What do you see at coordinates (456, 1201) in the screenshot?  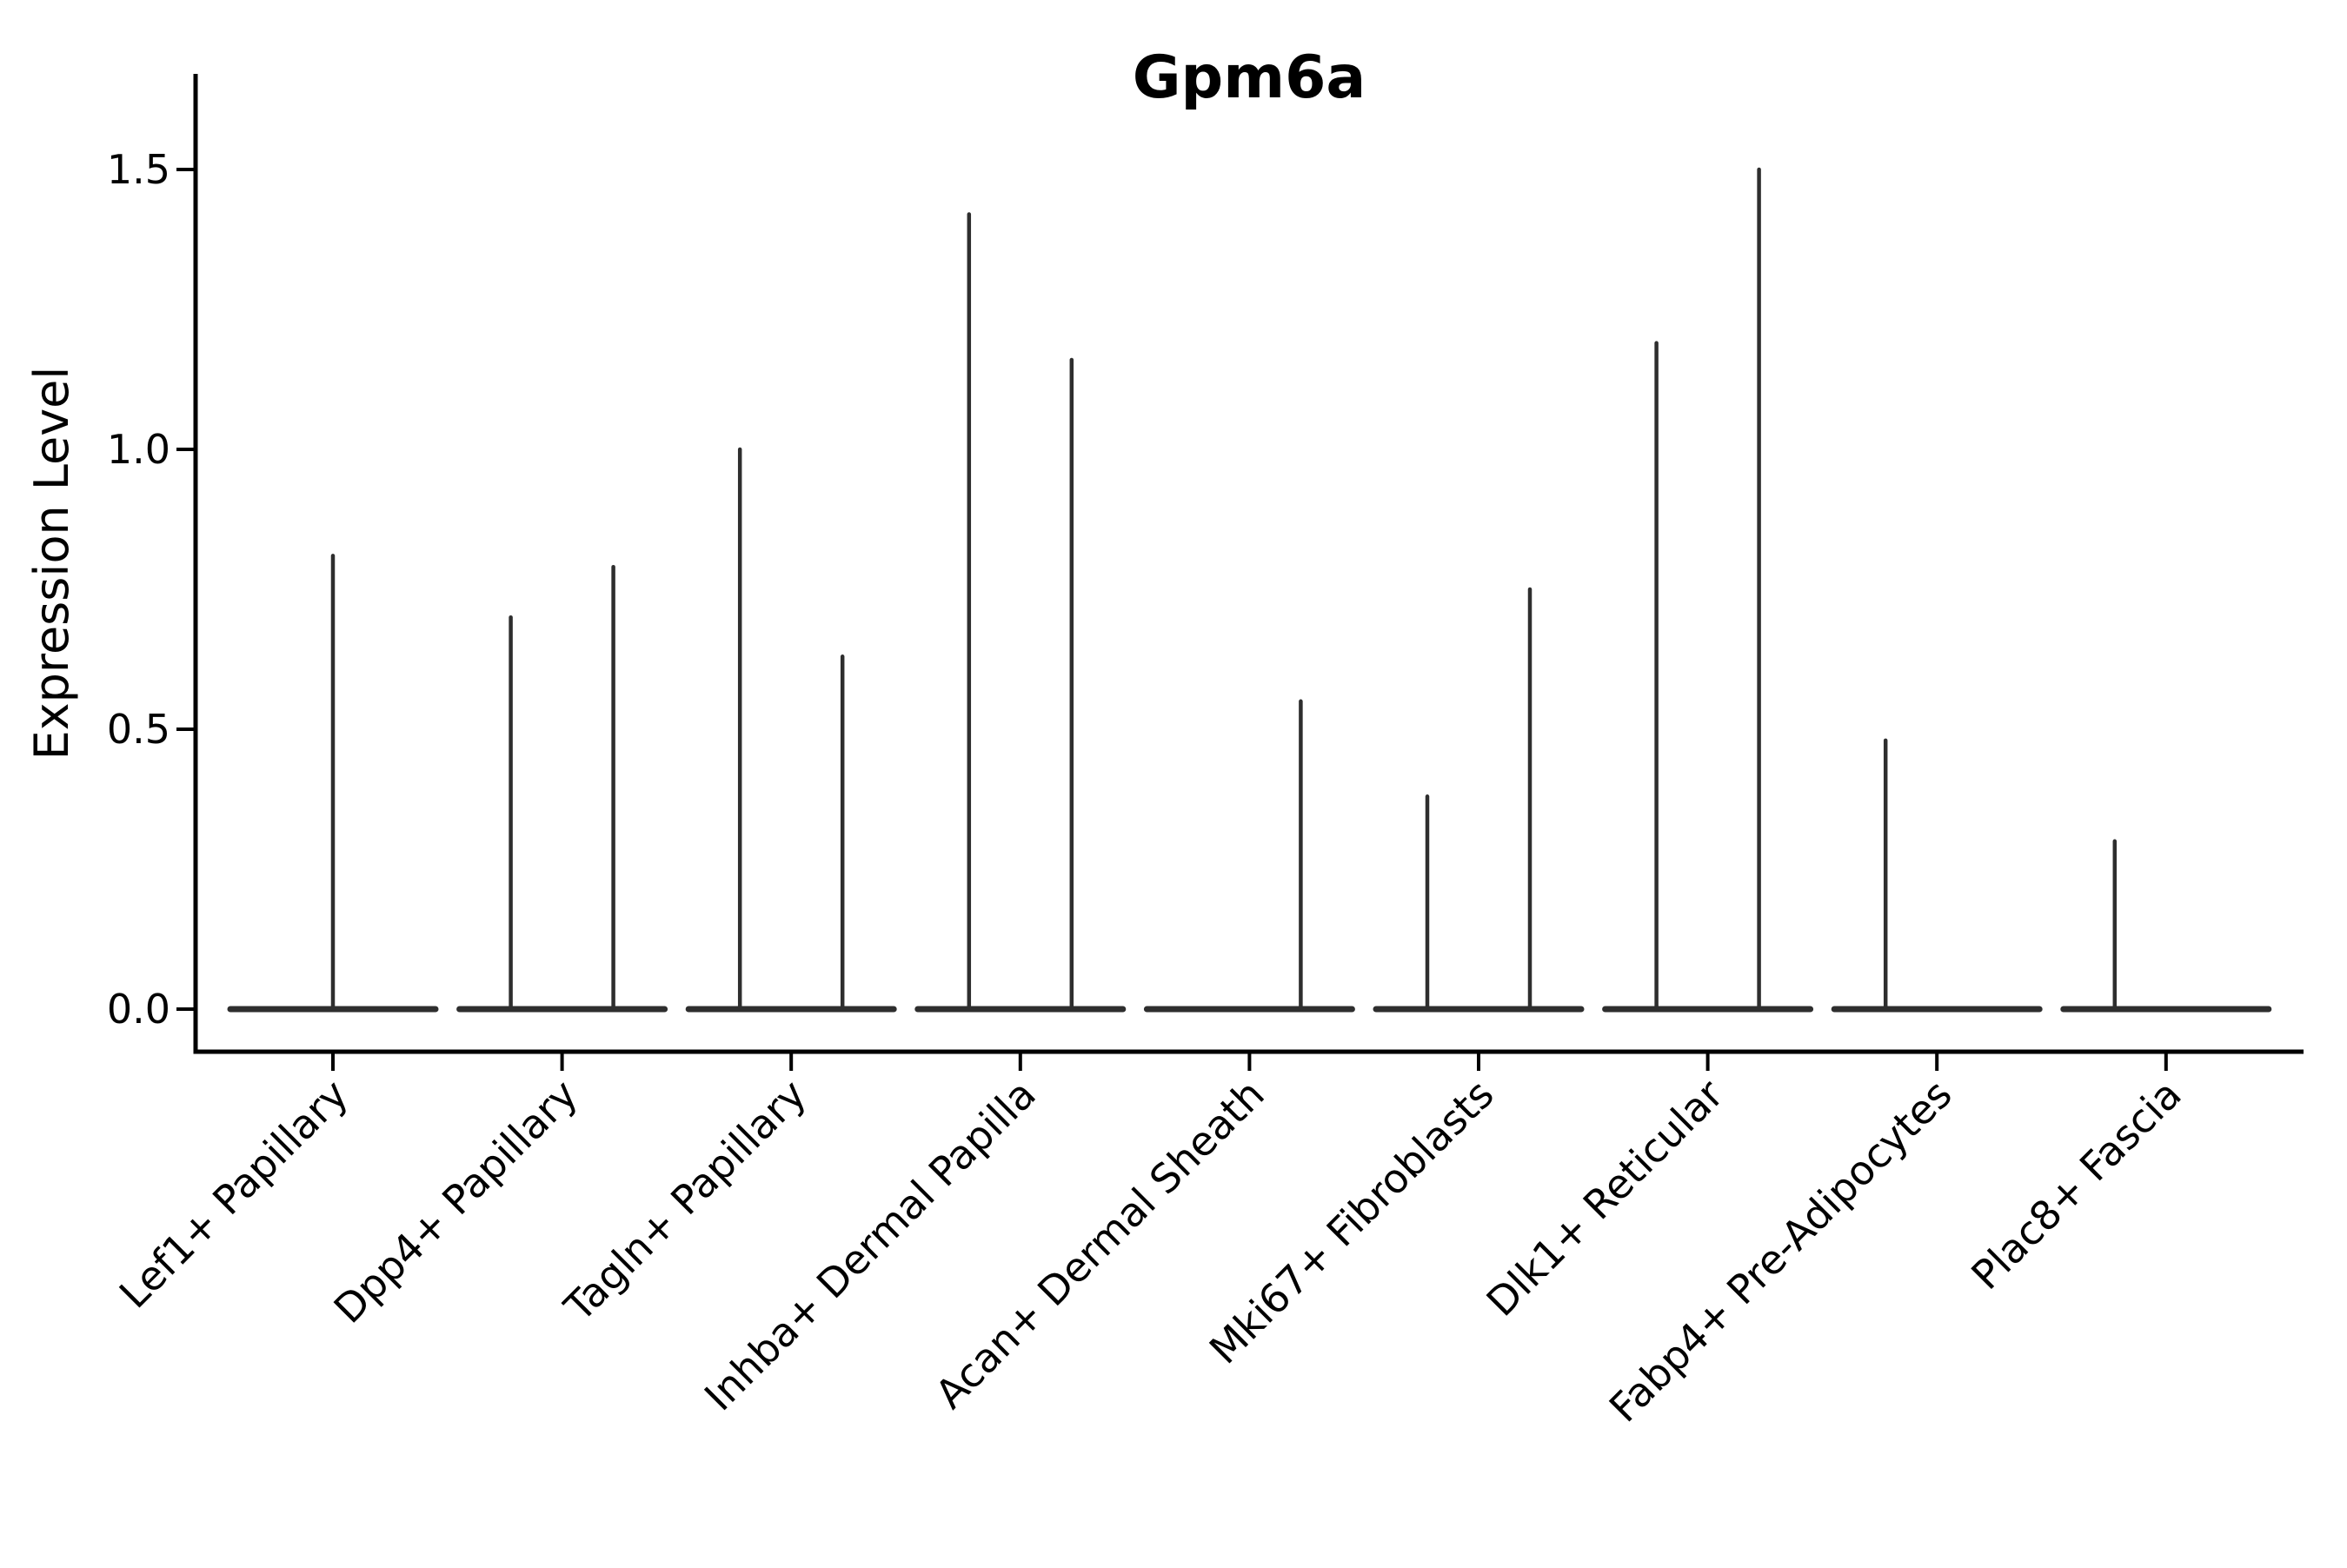 I see `x-tick-label-1: Dpp4+ Papillary` at bounding box center [456, 1201].